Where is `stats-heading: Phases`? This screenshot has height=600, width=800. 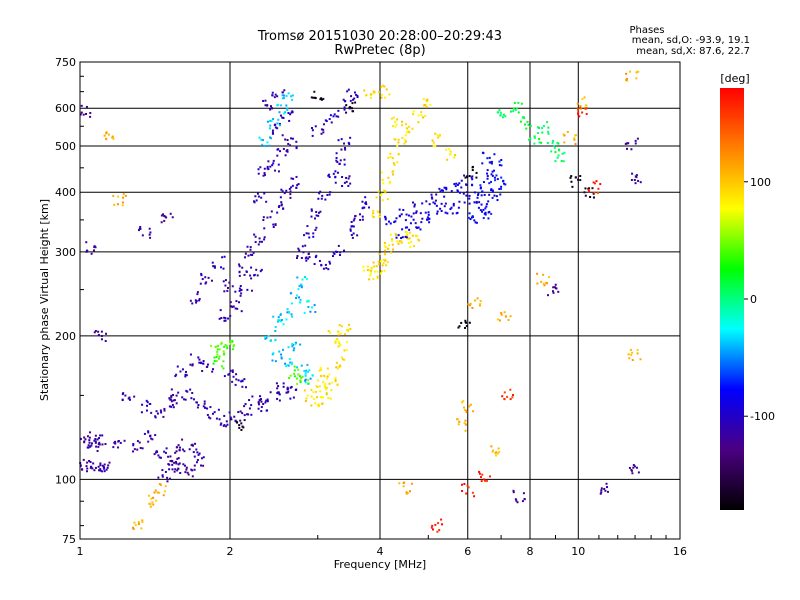
stats-heading: Phases is located at coordinates (646, 30).